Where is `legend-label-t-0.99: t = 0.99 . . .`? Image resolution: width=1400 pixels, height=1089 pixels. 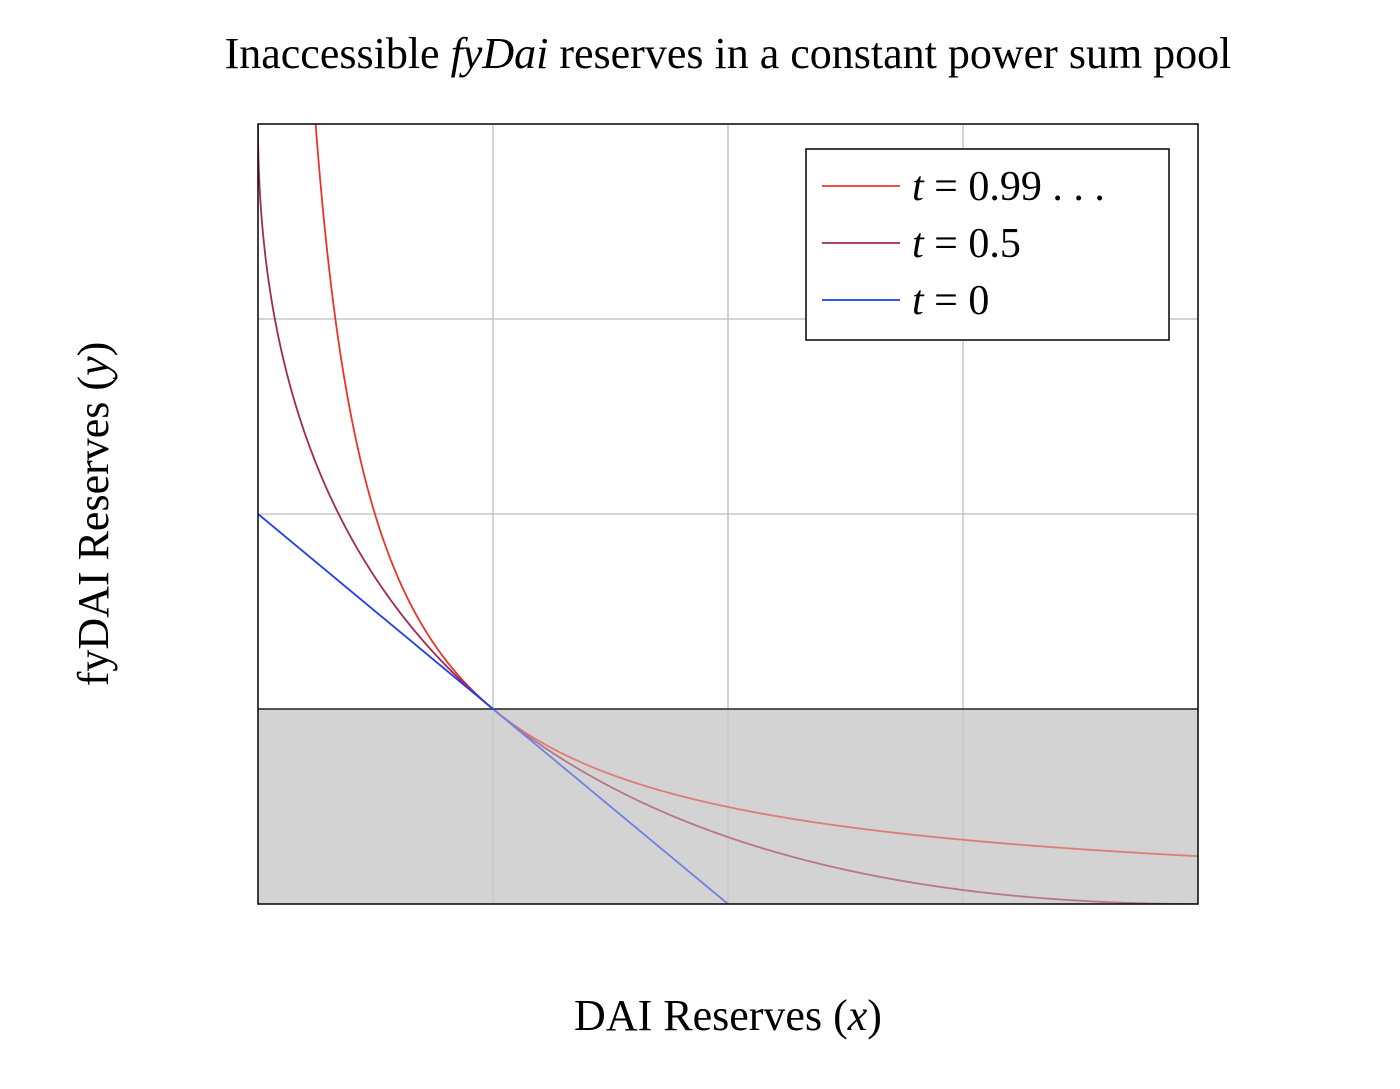
legend-label-t-0.99: t = 0.99 . . . is located at coordinates (1008, 187).